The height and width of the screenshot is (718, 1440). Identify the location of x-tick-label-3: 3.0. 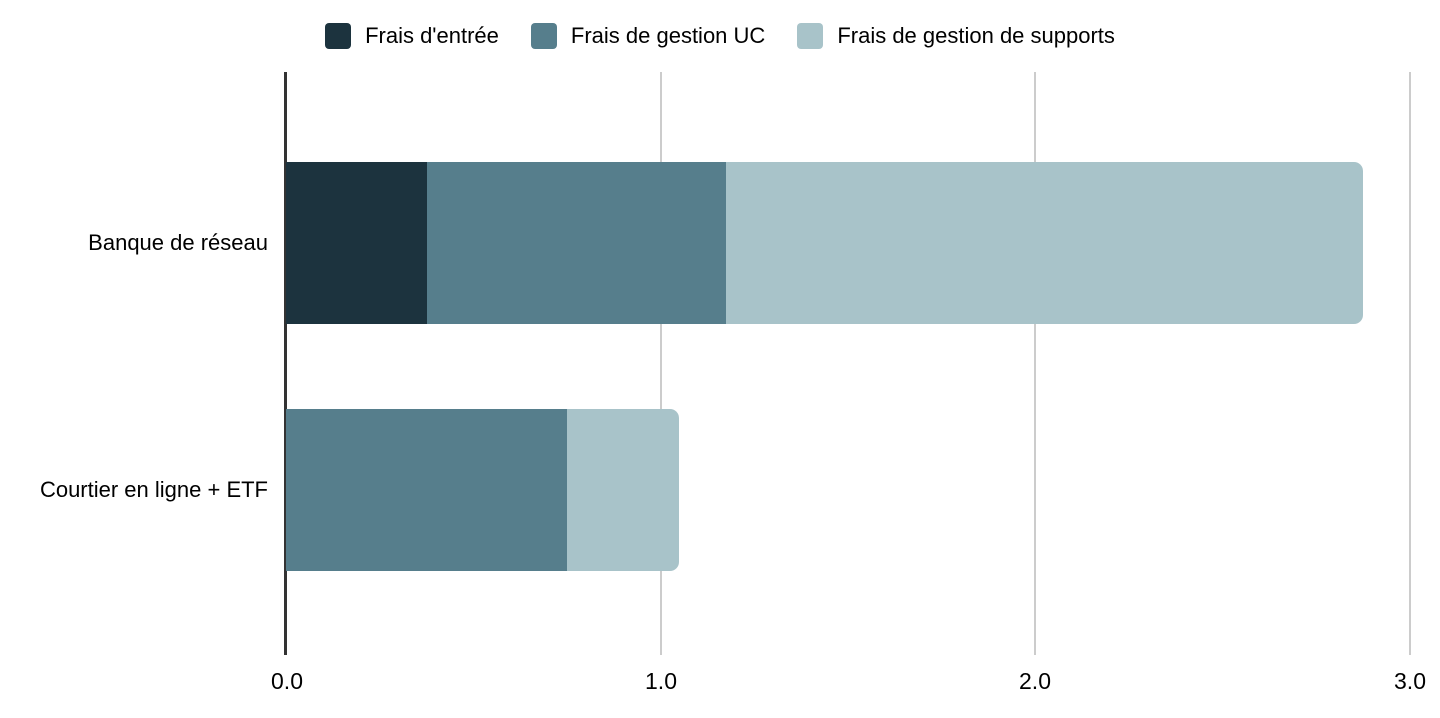
(1410, 681).